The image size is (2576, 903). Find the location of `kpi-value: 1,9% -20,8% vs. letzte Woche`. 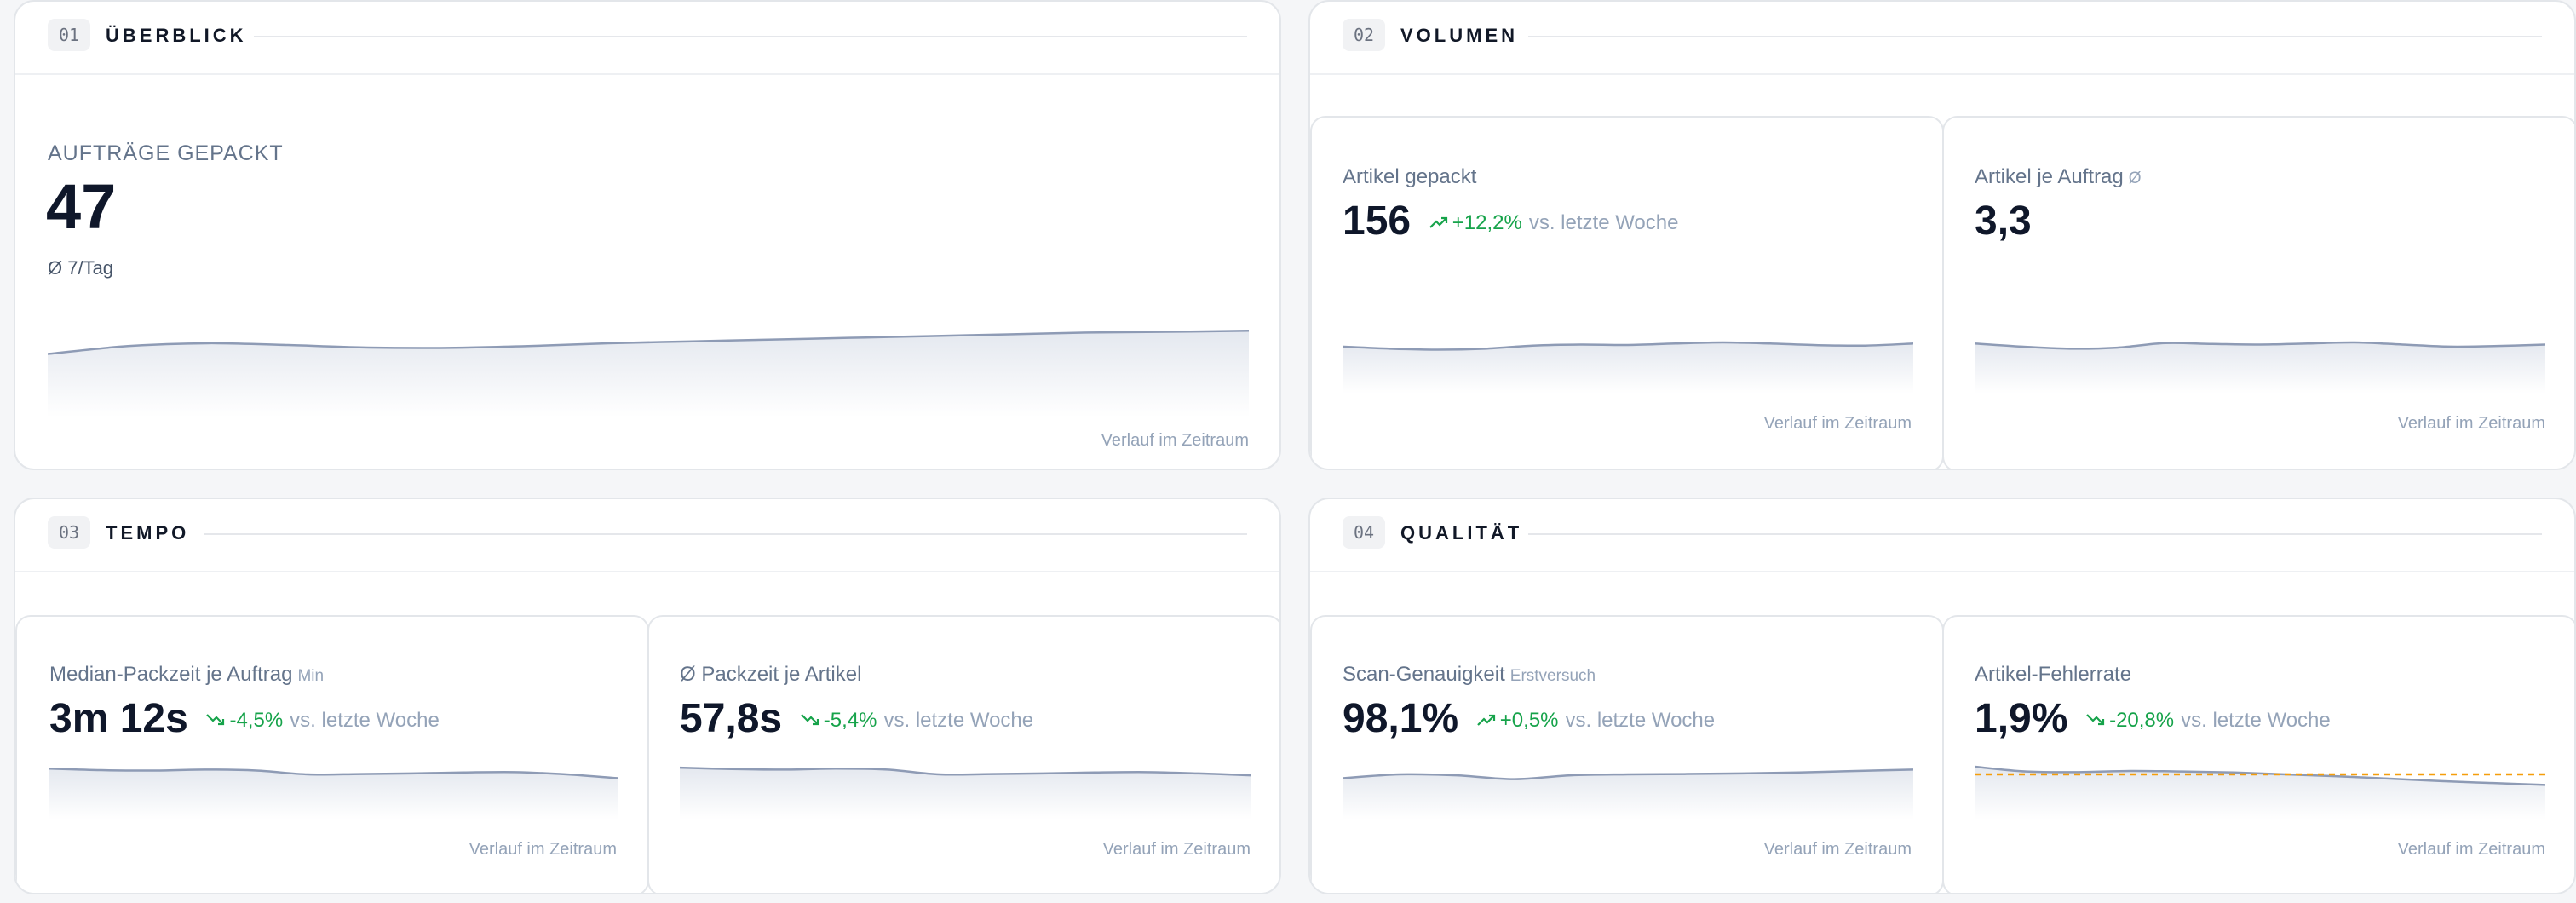

kpi-value: 1,9% -20,8% vs. letzte Woche is located at coordinates (2153, 718).